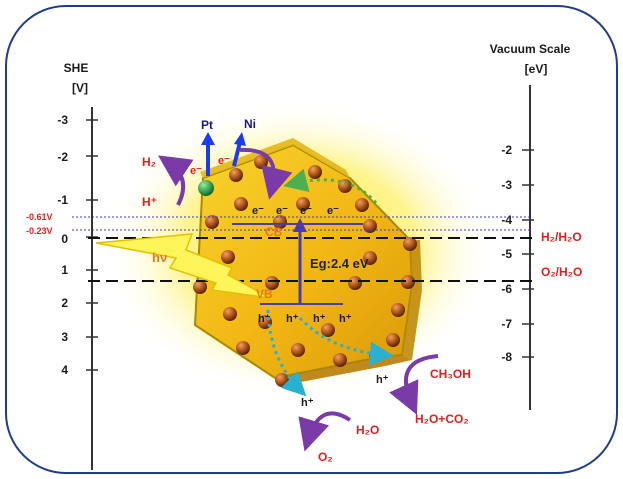  I want to click on vacuum-tick: -5, so click(506, 254).